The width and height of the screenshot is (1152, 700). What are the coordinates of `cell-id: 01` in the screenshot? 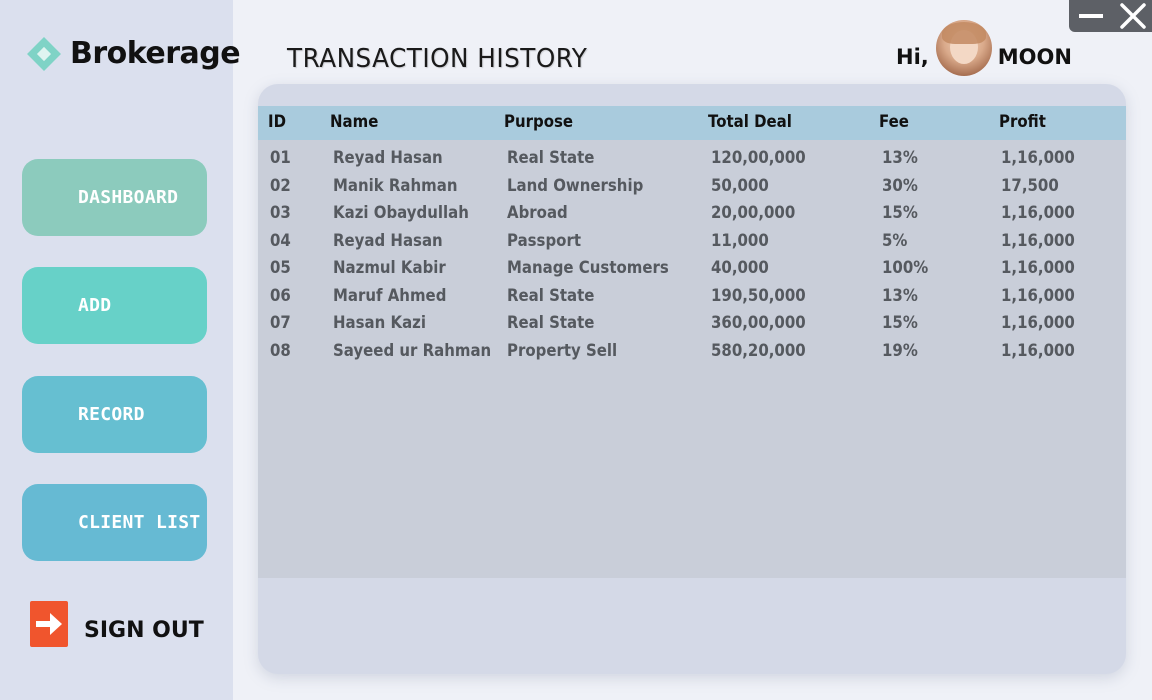 It's located at (280, 158).